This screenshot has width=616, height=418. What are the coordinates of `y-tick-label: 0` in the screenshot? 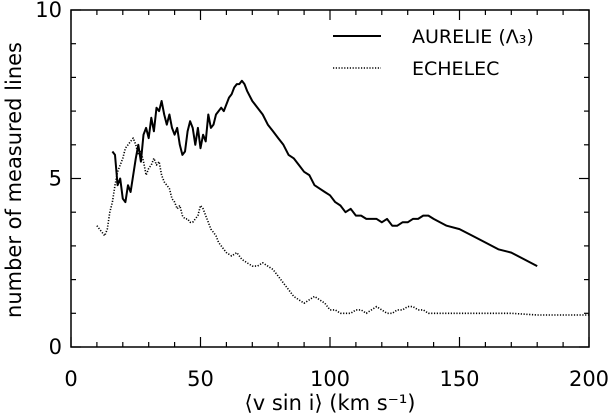 It's located at (55, 347).